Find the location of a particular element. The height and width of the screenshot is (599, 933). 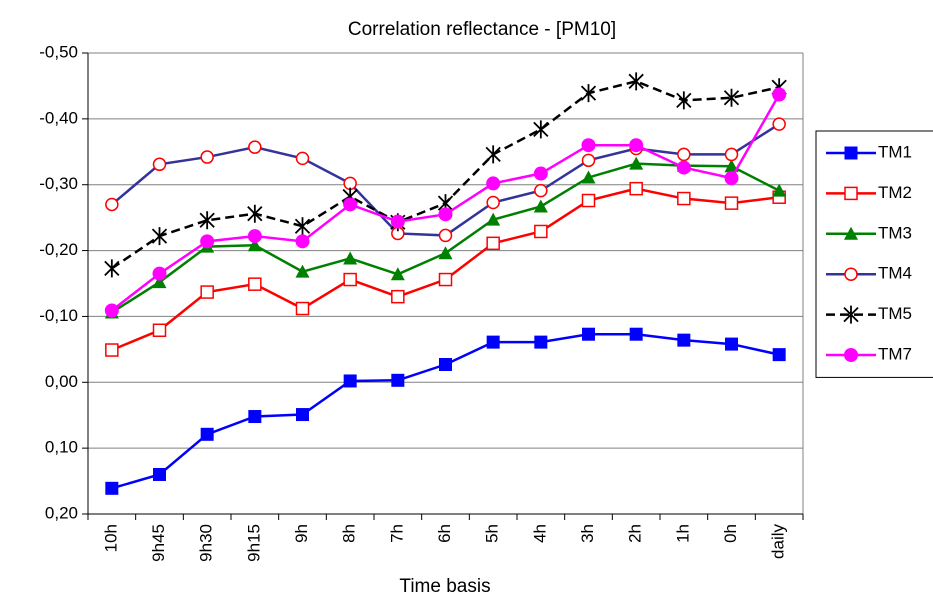

x-tick-label: 7h is located at coordinates (396, 533).